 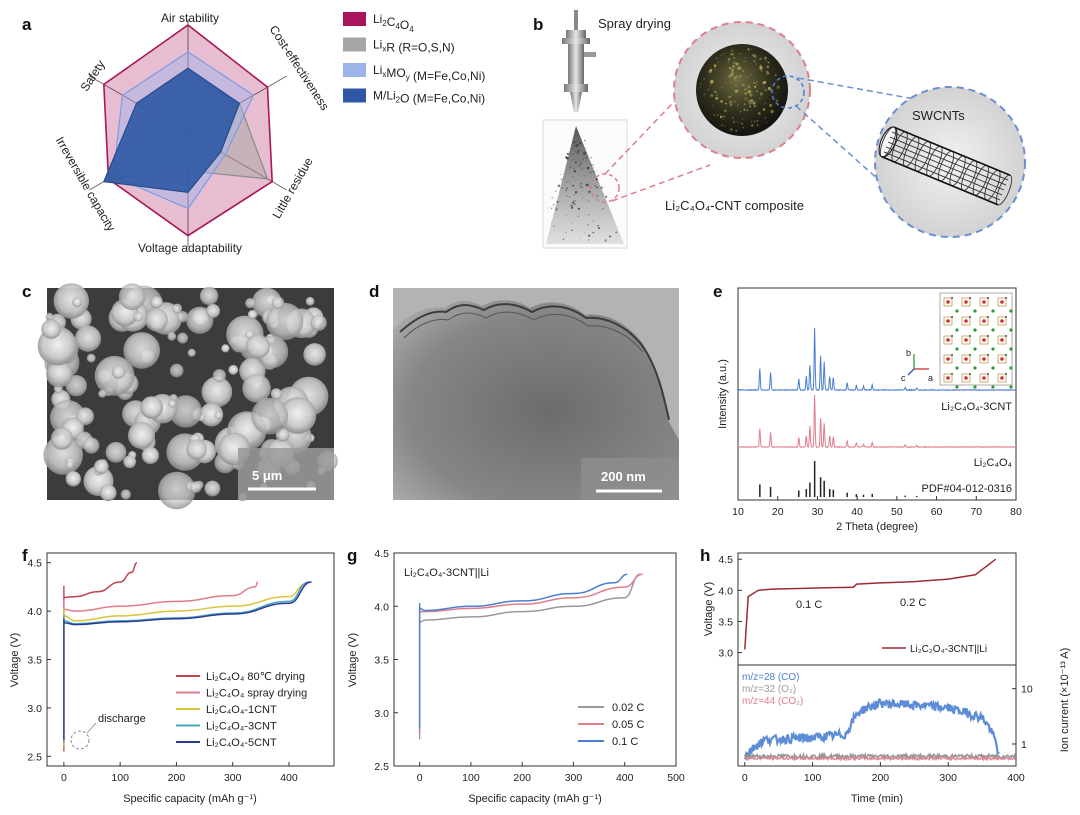 What do you see at coordinates (769, 689) in the screenshot?
I see `ms-o2-label: m/z=32 (O₂)` at bounding box center [769, 689].